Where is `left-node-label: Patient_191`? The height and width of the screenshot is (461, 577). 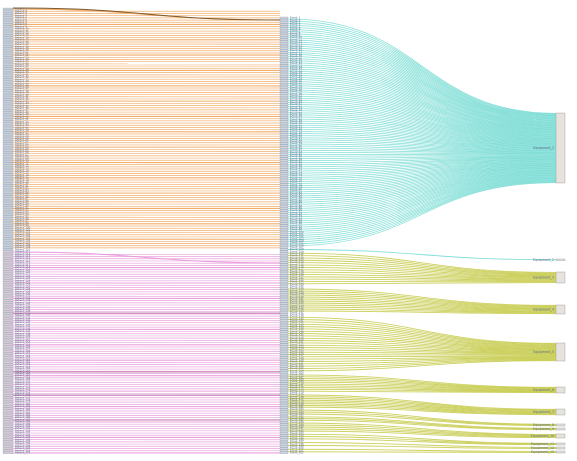
left-node-label: Patient_191 is located at coordinates (23, 428).